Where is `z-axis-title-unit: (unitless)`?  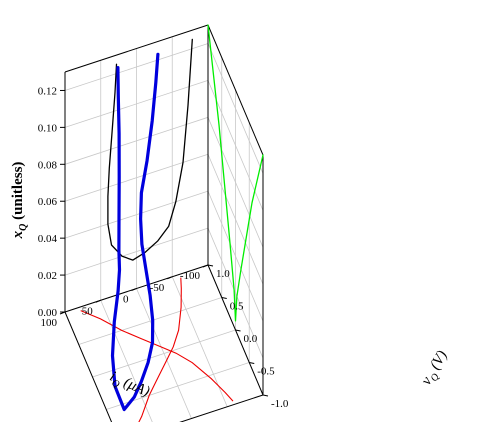
z-axis-title-unit: (unitless) is located at coordinates (18, 191).